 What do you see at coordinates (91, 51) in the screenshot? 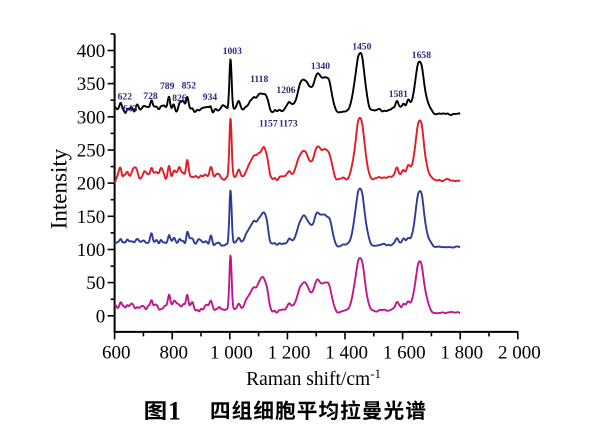
I see `svg-text: 400` at bounding box center [91, 51].